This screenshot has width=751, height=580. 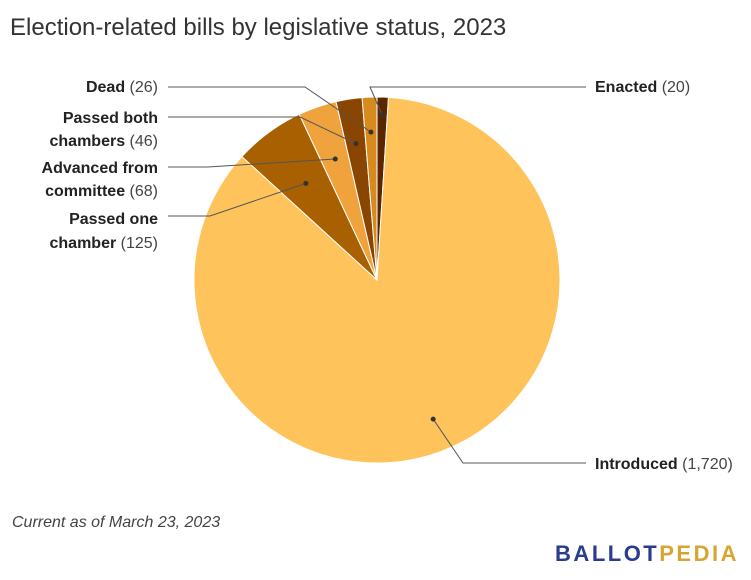 What do you see at coordinates (104, 130) in the screenshot?
I see `slice-label-passed-both: Passed both chambers (46)` at bounding box center [104, 130].